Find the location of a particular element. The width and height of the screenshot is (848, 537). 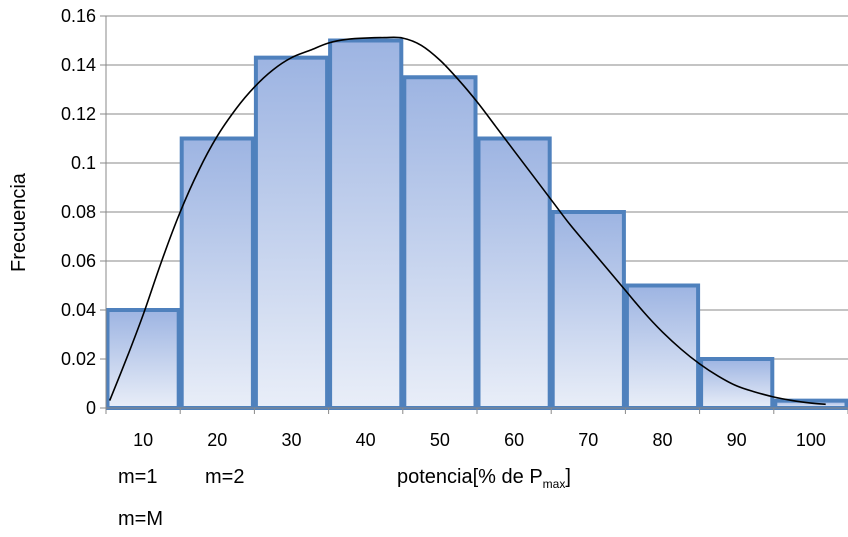

x-axis-label-close: ] is located at coordinates (568, 477).